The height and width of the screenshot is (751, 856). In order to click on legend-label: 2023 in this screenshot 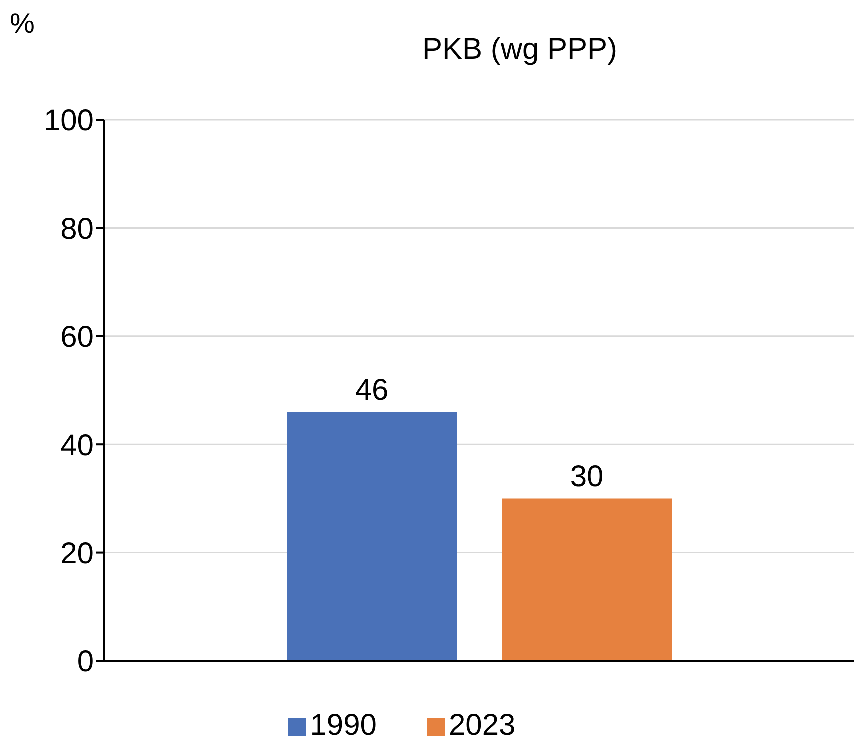, I will do `click(482, 725)`.